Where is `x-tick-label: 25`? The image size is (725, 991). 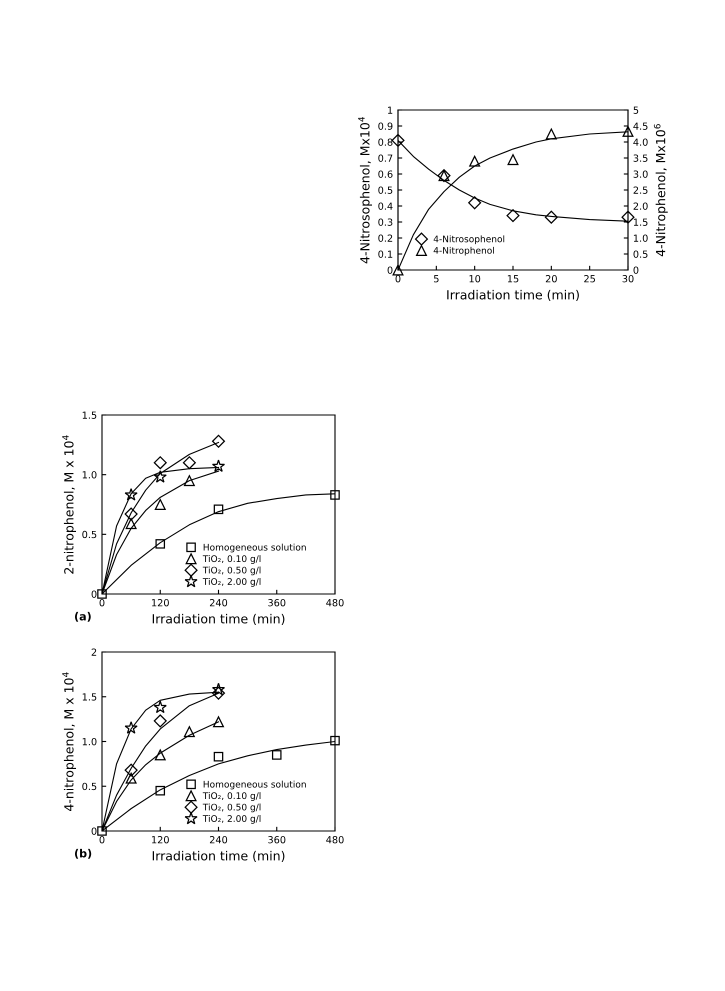
x-tick-label: 25 is located at coordinates (590, 278).